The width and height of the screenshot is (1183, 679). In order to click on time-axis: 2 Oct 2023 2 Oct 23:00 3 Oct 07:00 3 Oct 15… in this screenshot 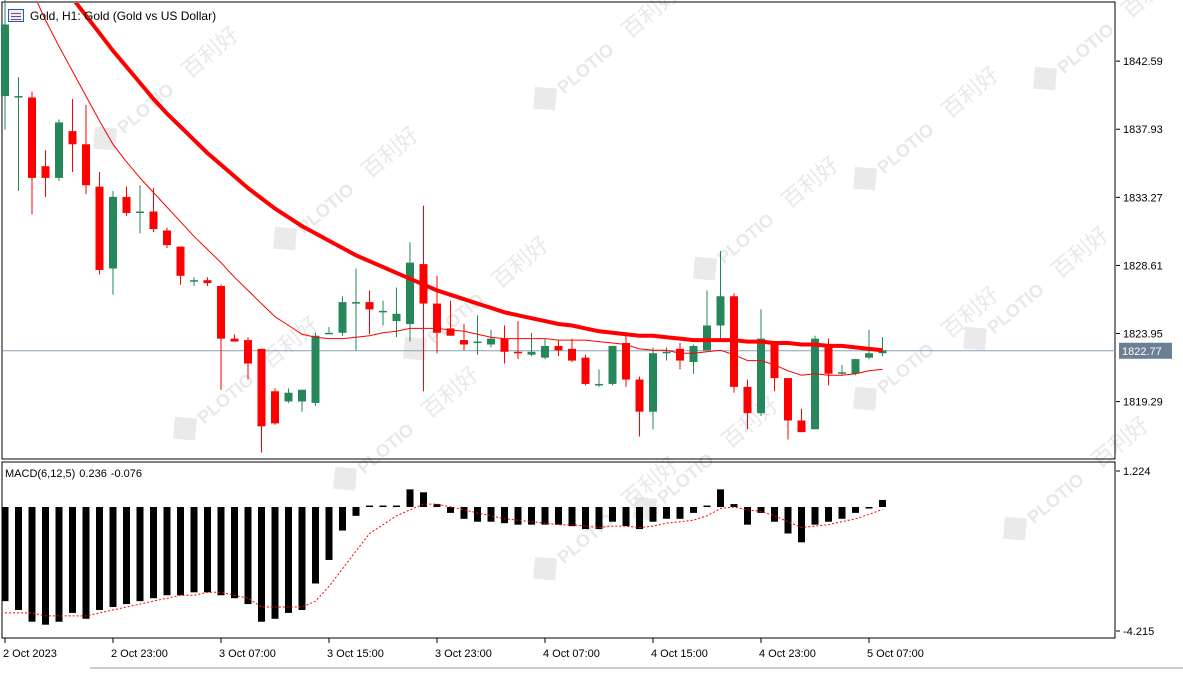, I will do `click(463, 649)`.